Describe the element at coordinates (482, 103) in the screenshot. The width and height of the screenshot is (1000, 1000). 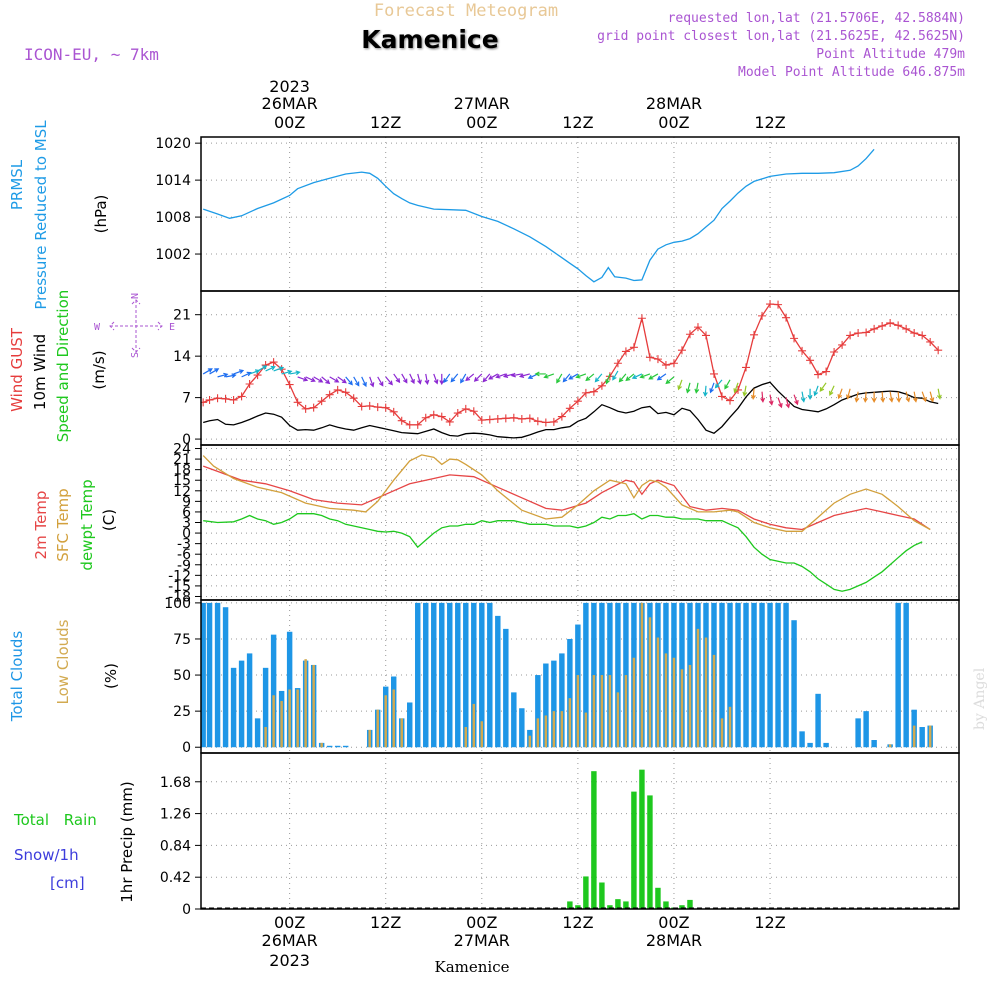
I see `top-date-label: 27MAR` at that location.